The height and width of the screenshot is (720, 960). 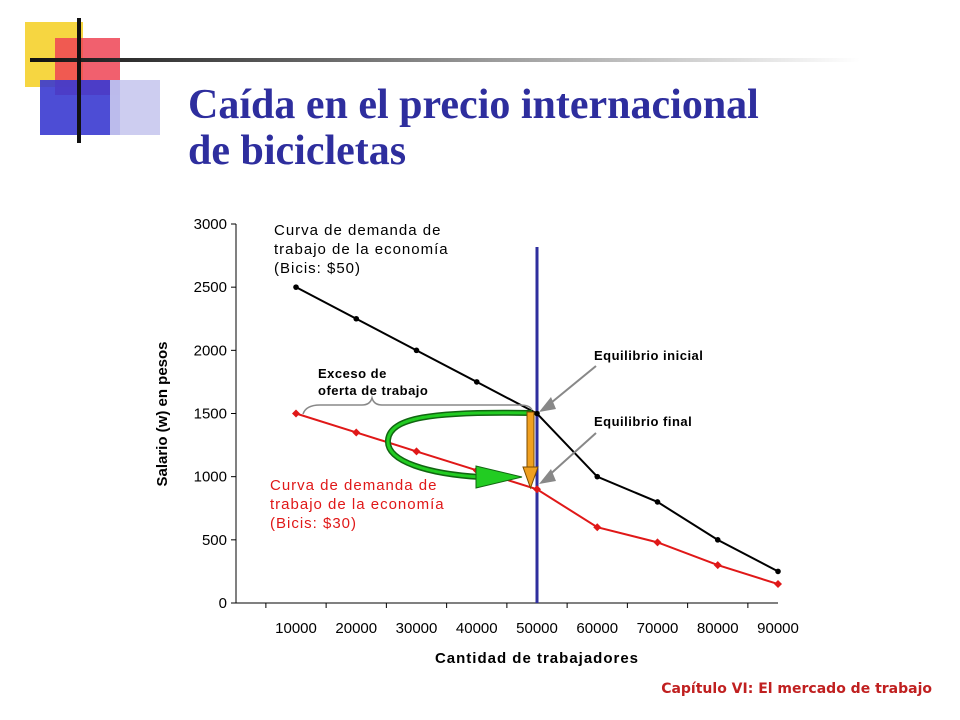 What do you see at coordinates (373, 390) in the screenshot?
I see `annotation-excess-supply: oferta de trabajo` at bounding box center [373, 390].